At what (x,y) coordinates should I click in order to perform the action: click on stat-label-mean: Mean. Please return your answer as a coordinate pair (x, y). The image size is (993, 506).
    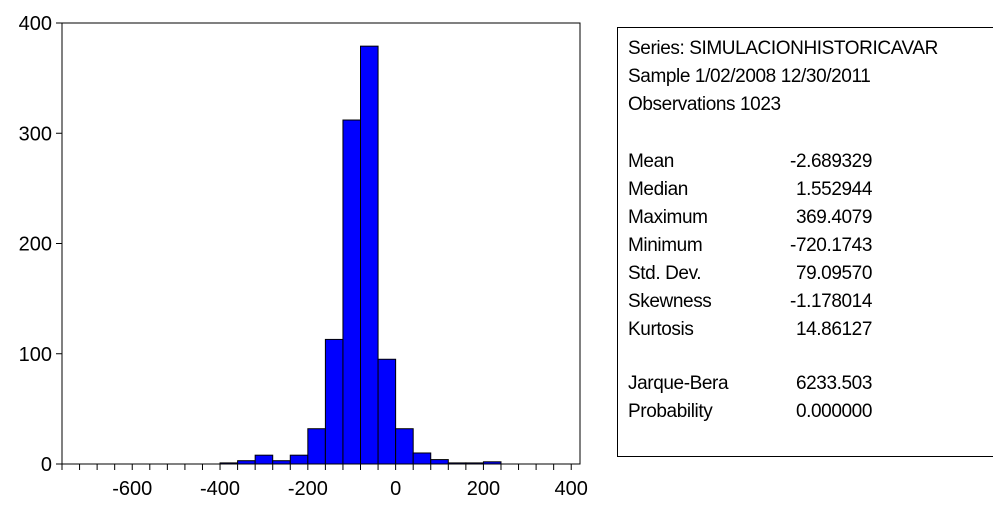
    Looking at the image, I should click on (651, 161).